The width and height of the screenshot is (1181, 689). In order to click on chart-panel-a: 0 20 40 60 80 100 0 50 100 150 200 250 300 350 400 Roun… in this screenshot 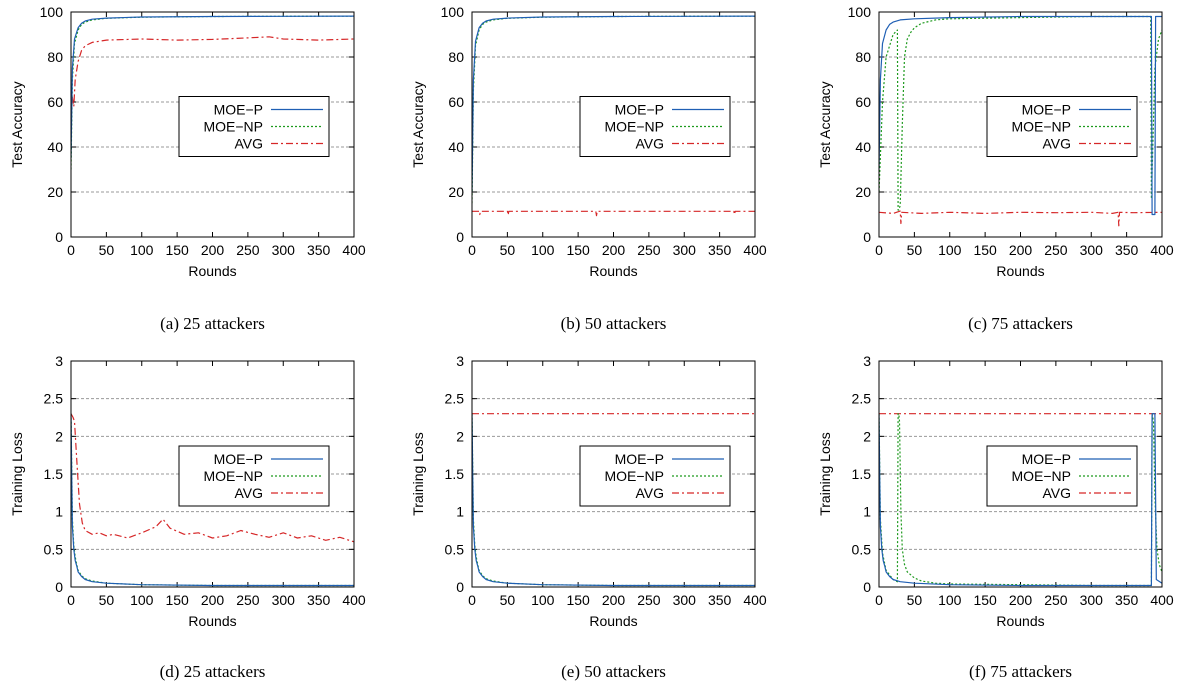, I will do `click(187, 168)`.